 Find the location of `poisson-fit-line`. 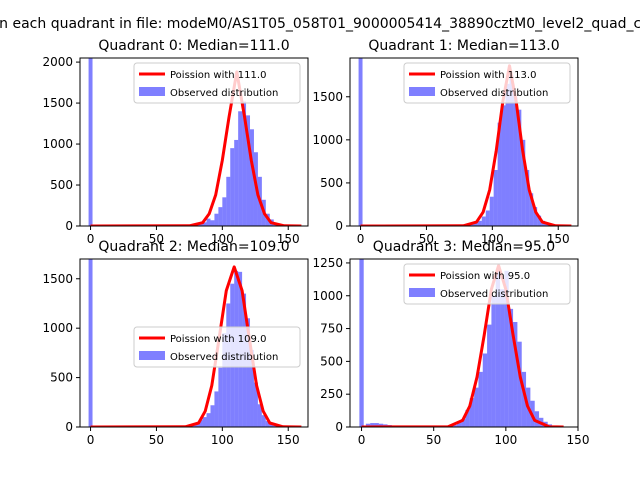

poisson-fit-line is located at coordinates (196, 346).